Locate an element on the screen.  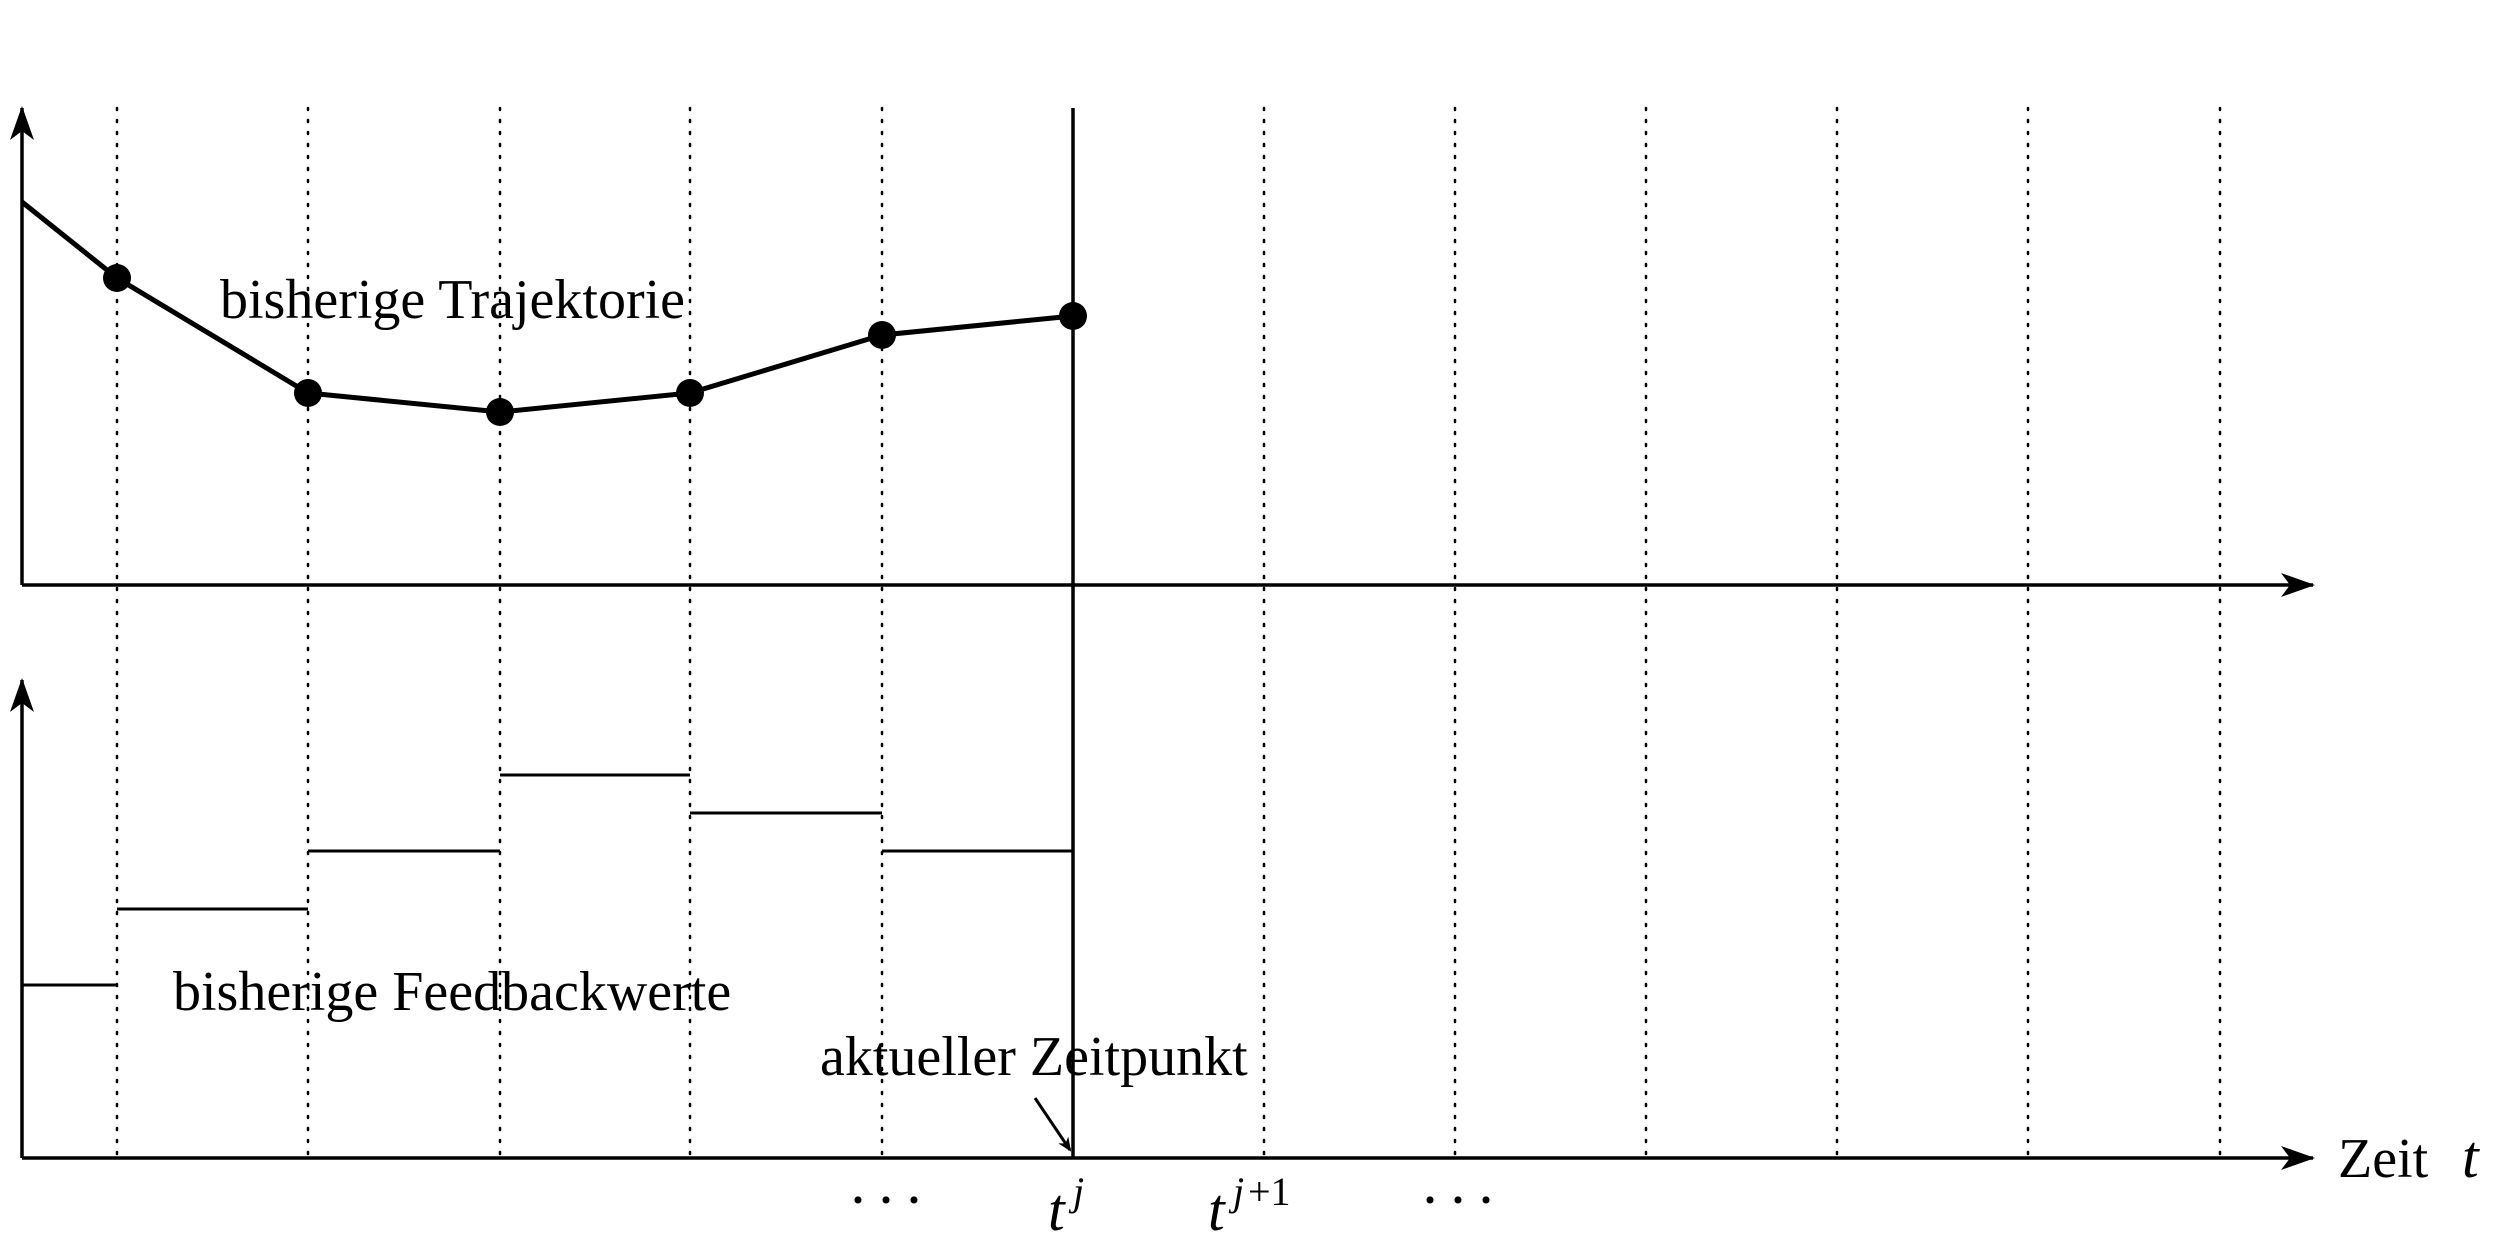
tick-tj1-sup-j: j is located at coordinates (1236, 1191).